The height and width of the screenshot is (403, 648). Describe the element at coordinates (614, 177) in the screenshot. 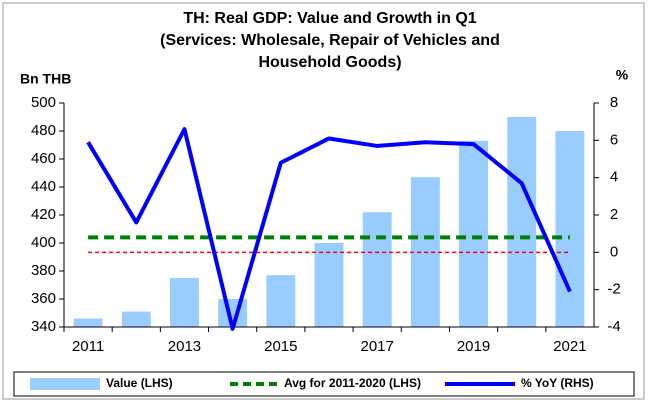

I see `y2-tick-label: 4` at that location.